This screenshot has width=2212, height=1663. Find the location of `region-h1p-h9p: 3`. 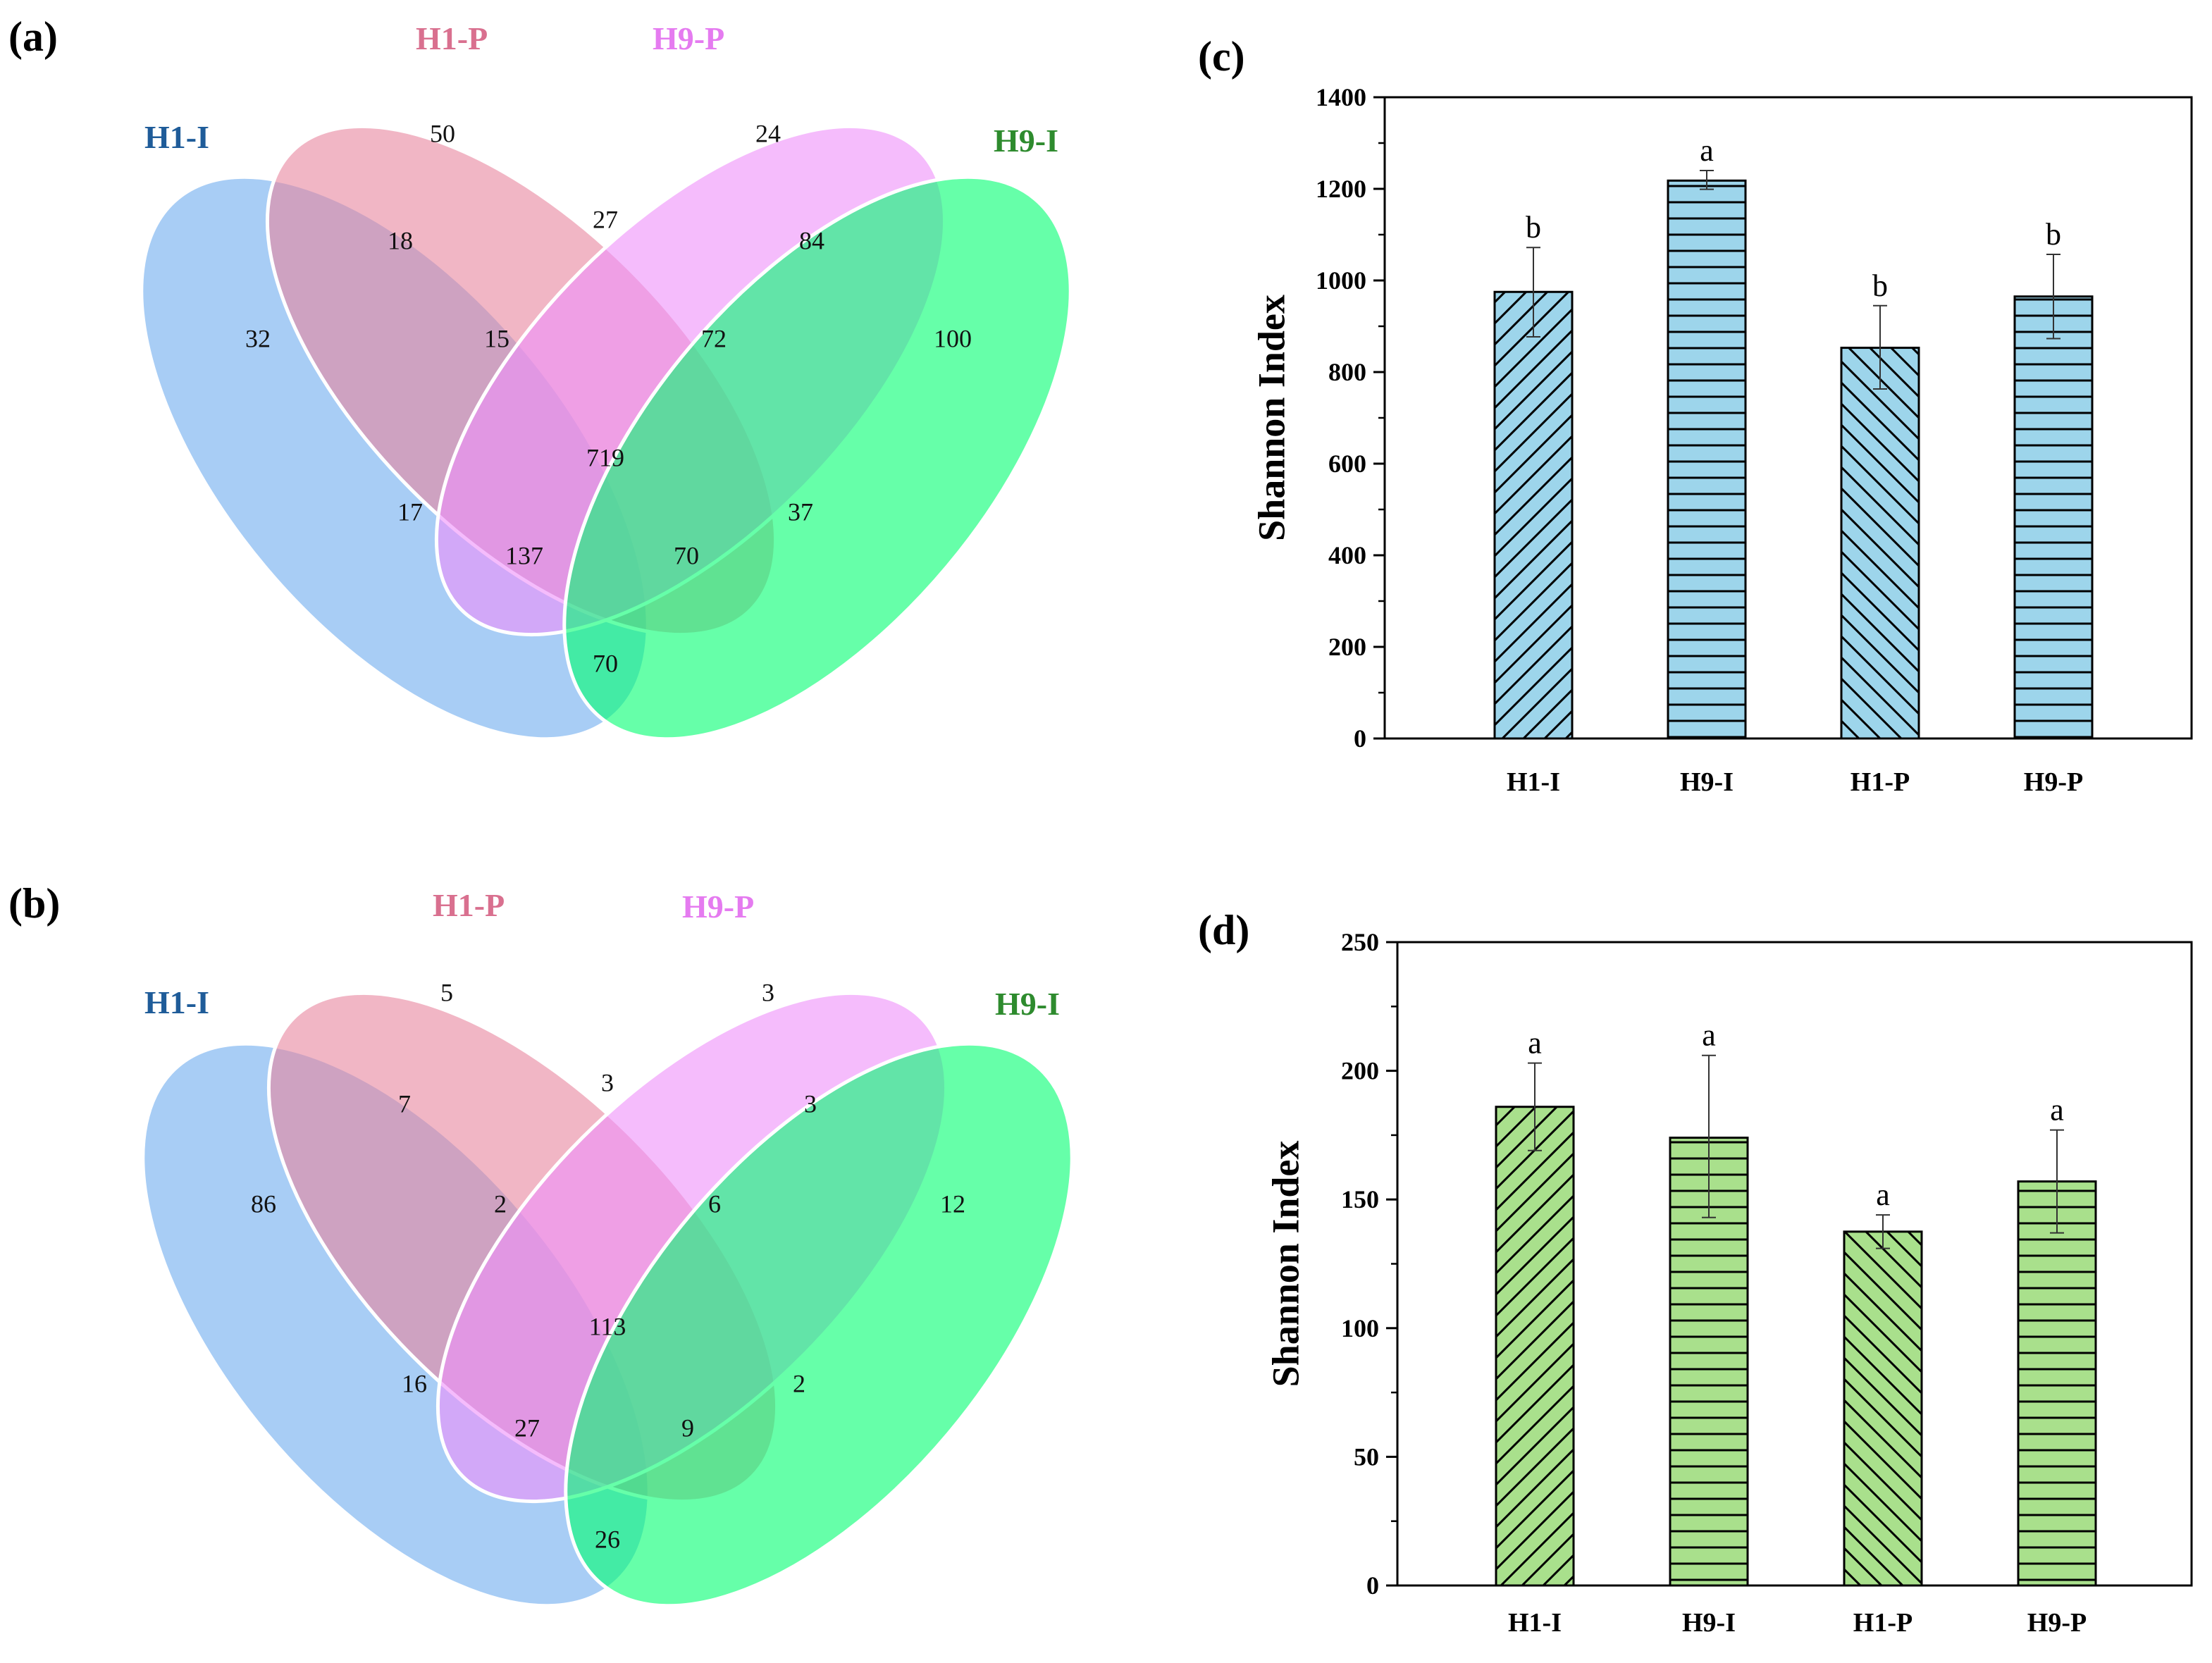

region-h1p-h9p: 3 is located at coordinates (607, 1082).